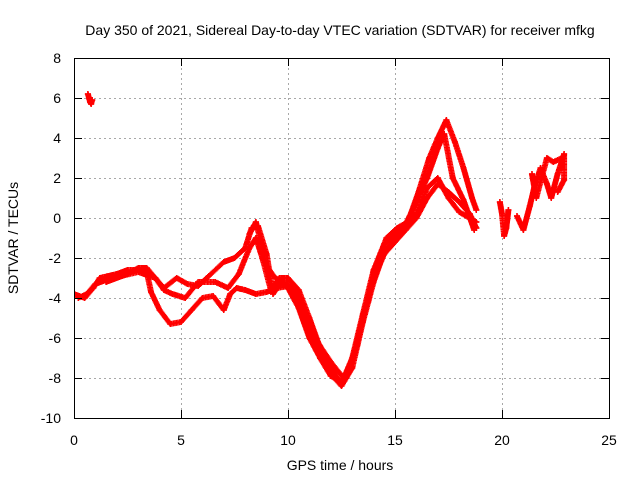 The image size is (640, 485). Describe the element at coordinates (57, 58) in the screenshot. I see `y-tick-label: 8` at that location.